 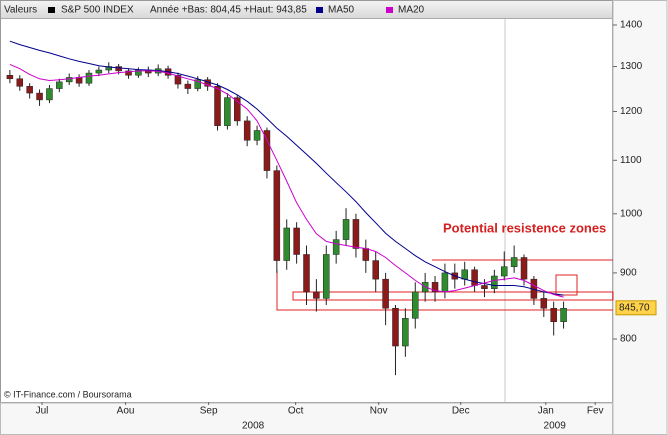 What do you see at coordinates (555, 426) in the screenshot?
I see `year-label: 2009` at bounding box center [555, 426].